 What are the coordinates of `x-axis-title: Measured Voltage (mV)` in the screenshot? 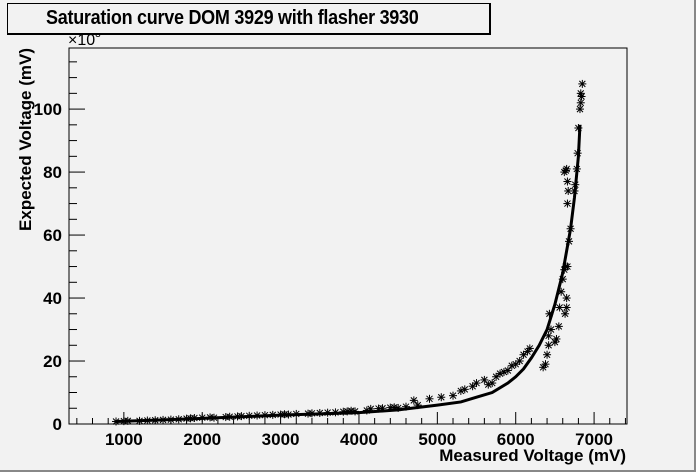 It's located at (532, 455).